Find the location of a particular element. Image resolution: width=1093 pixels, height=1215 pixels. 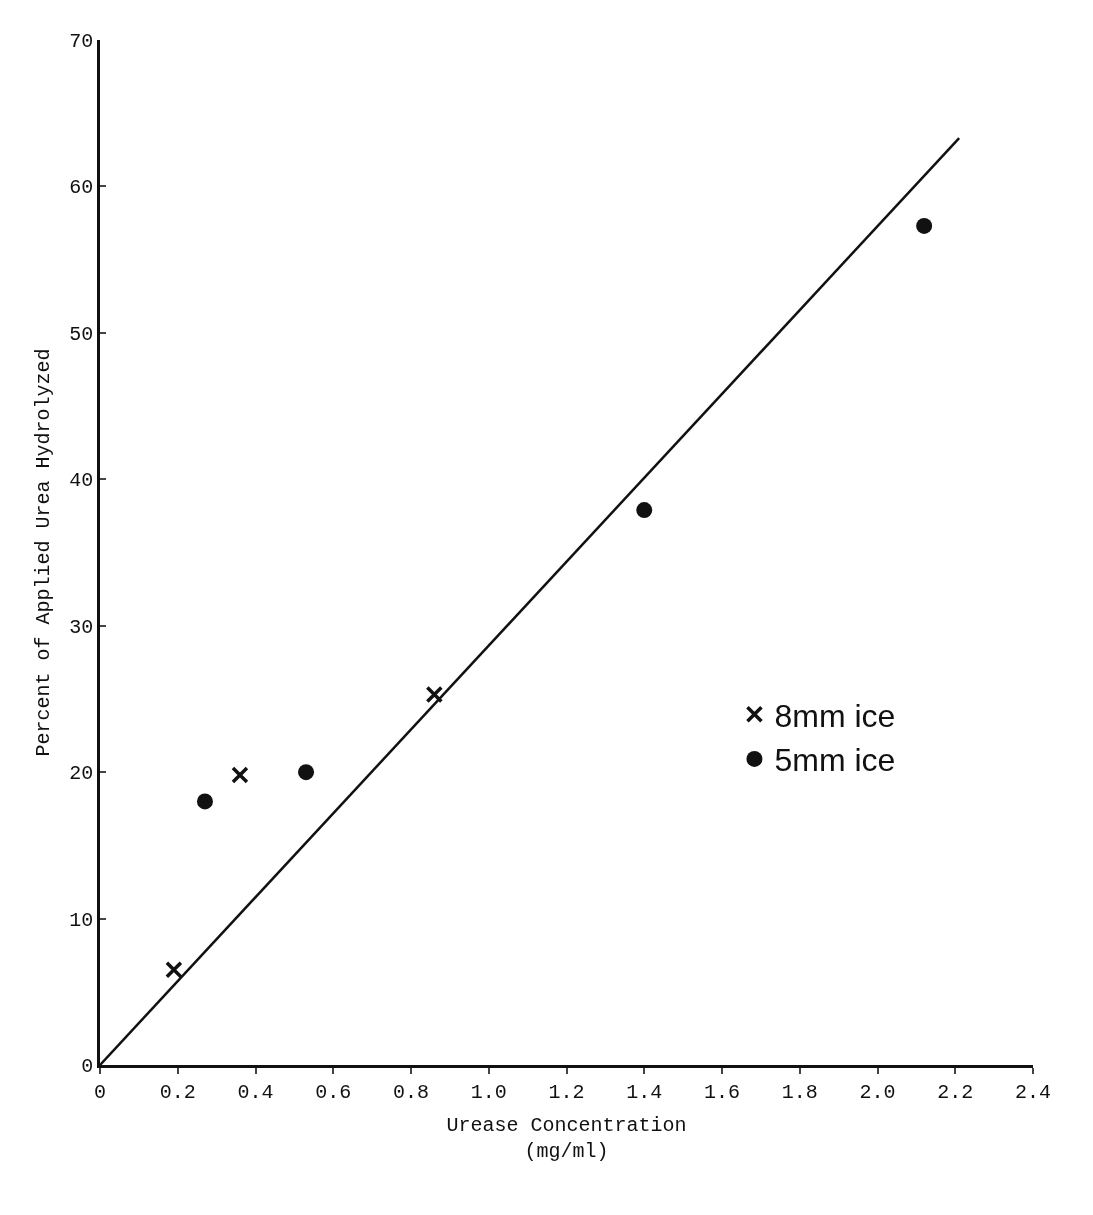

y-tick-label: 30 is located at coordinates (81, 627).